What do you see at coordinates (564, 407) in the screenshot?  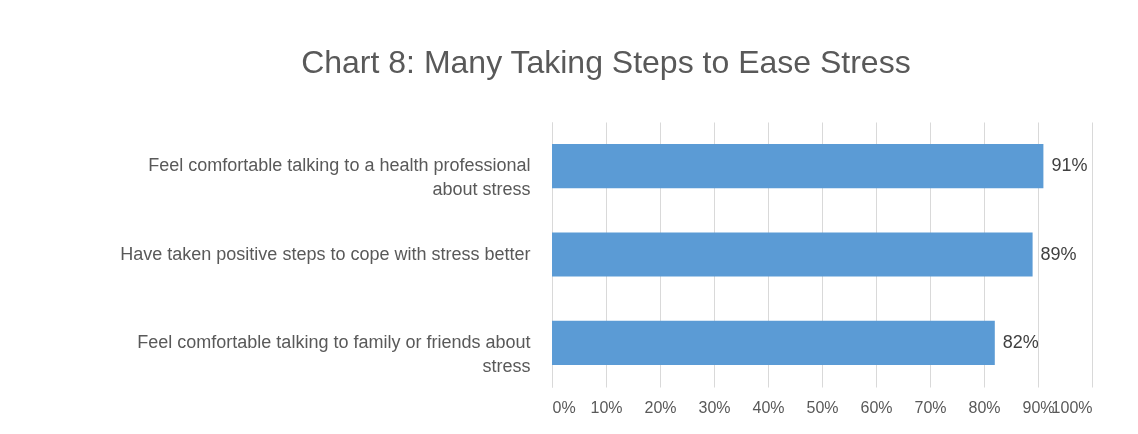 I see `x-tick-label: 0%` at bounding box center [564, 407].